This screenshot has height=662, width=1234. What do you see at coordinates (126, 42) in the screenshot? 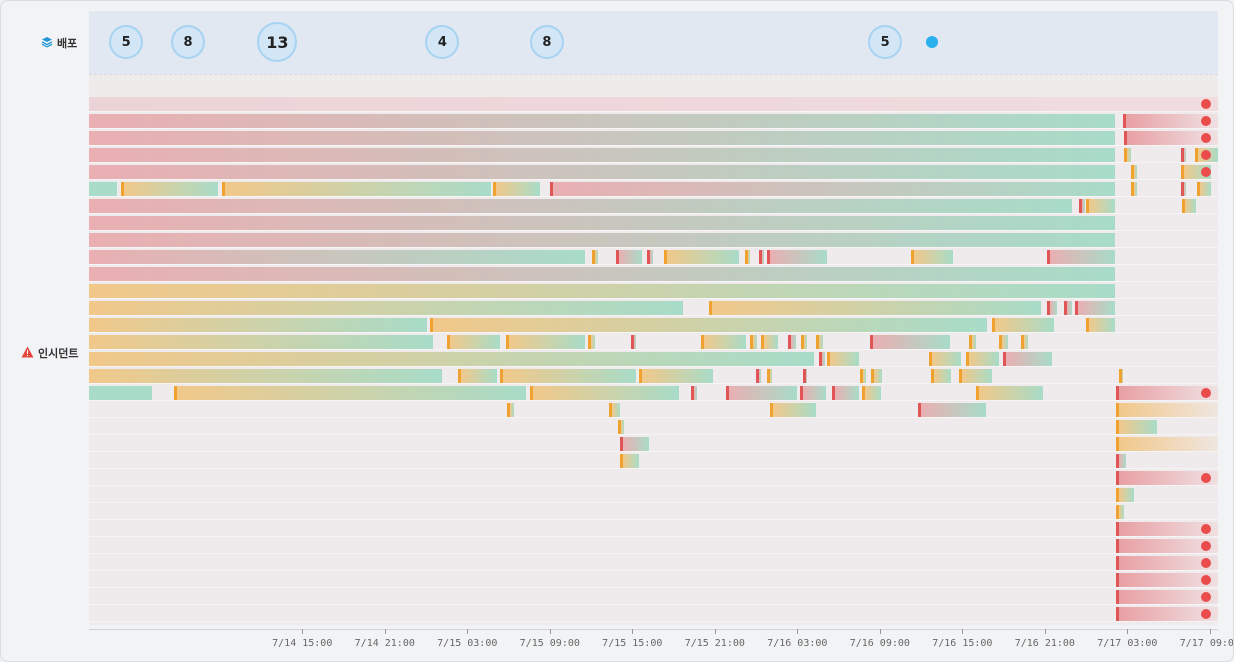
I see `deploy-count-bubble: 5` at bounding box center [126, 42].